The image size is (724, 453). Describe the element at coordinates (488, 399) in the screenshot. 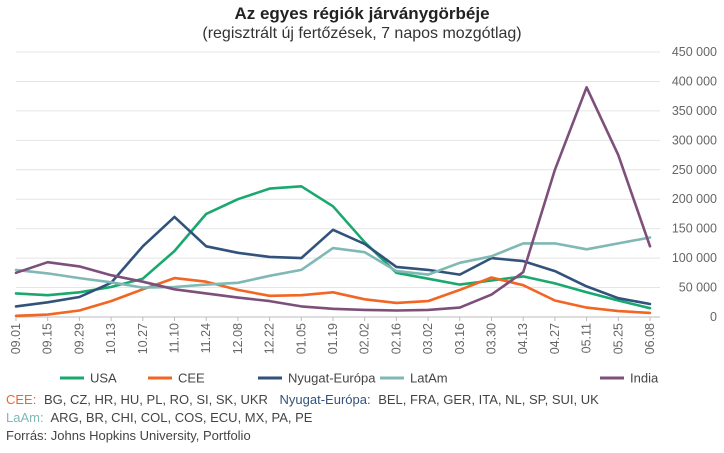

I see `nyugat-note-text: BEL, FRA, GER, ITA, NL, SP, SUI, UK` at that location.